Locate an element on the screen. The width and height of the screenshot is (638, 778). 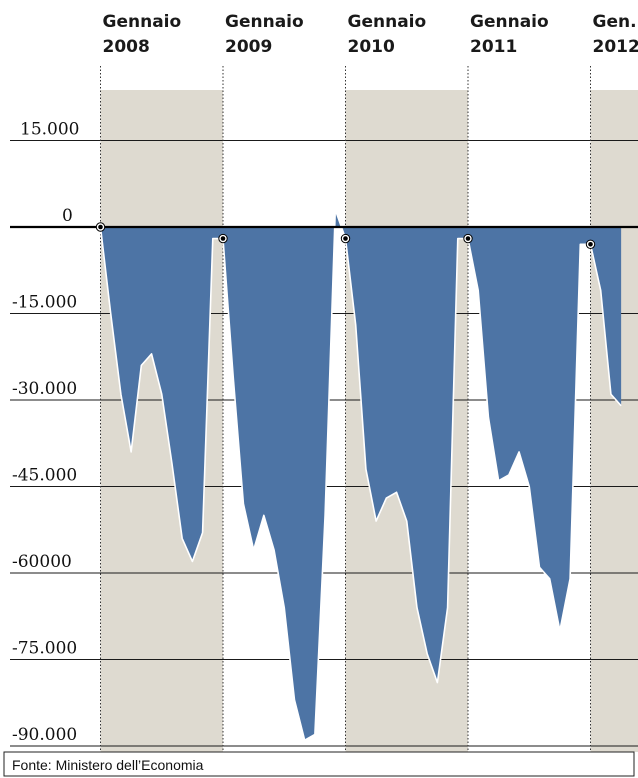
year-label-year: 2008 is located at coordinates (126, 47).